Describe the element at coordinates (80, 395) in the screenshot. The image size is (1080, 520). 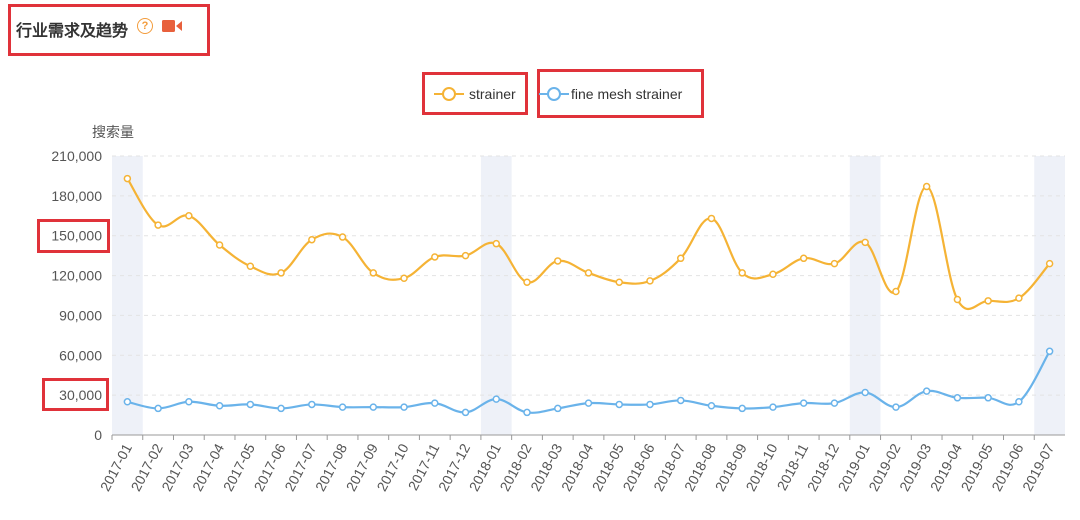
I see `ytick-label: 30,000` at that location.